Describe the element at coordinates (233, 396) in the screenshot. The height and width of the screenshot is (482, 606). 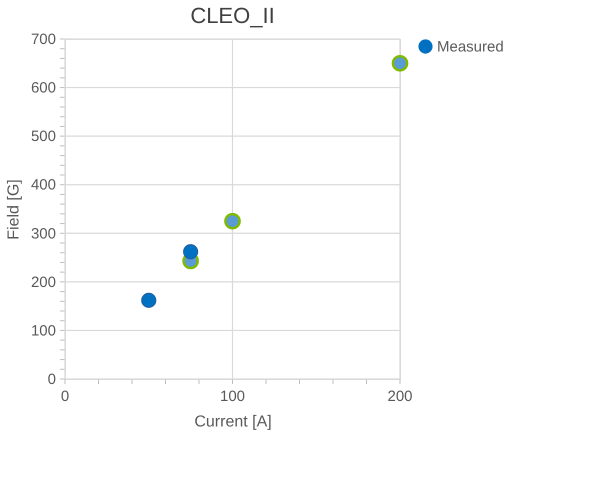
I see `x-tick-label: 100` at that location.